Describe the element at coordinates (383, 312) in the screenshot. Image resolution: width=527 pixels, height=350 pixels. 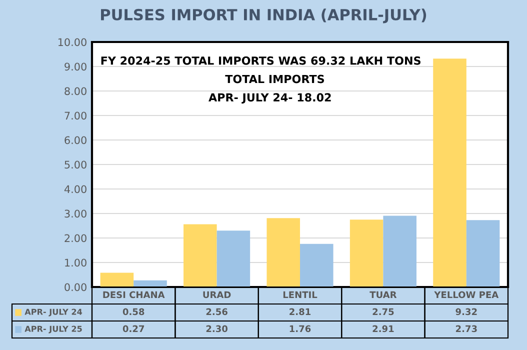
I see `data-label: 2.75` at that location.